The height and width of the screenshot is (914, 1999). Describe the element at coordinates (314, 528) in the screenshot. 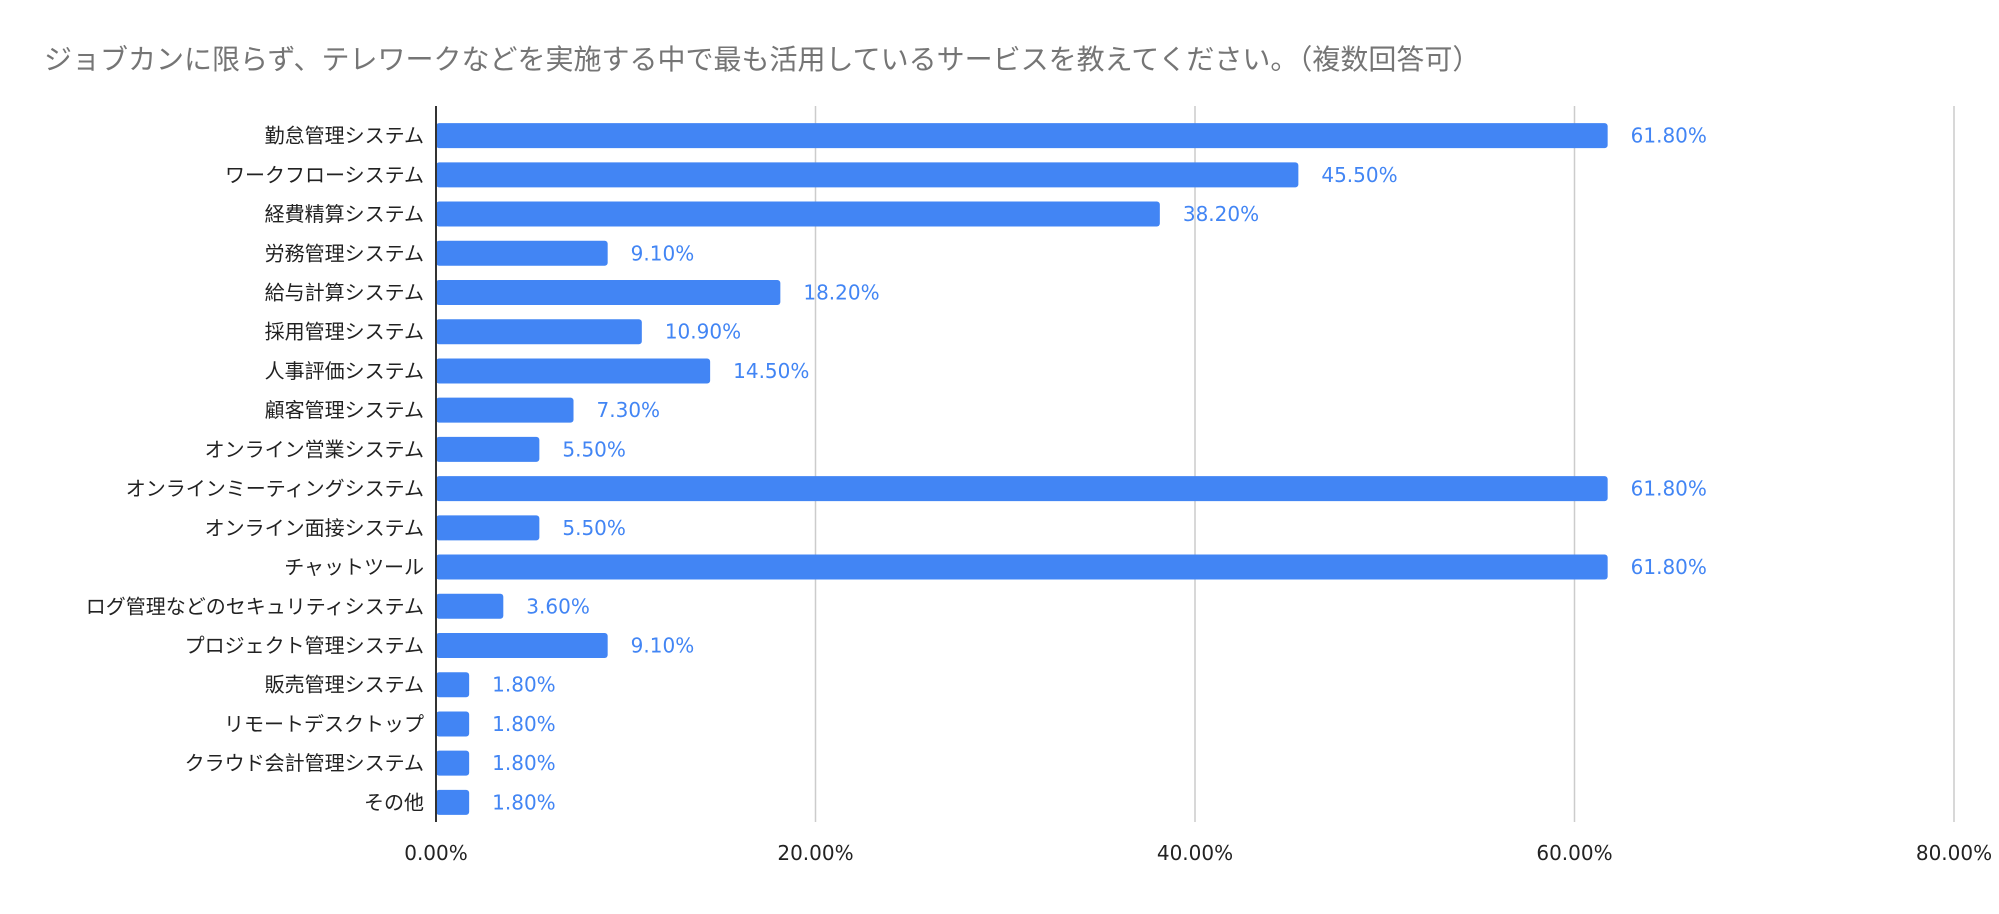

I see `category-label: オンライン面接システム` at that location.